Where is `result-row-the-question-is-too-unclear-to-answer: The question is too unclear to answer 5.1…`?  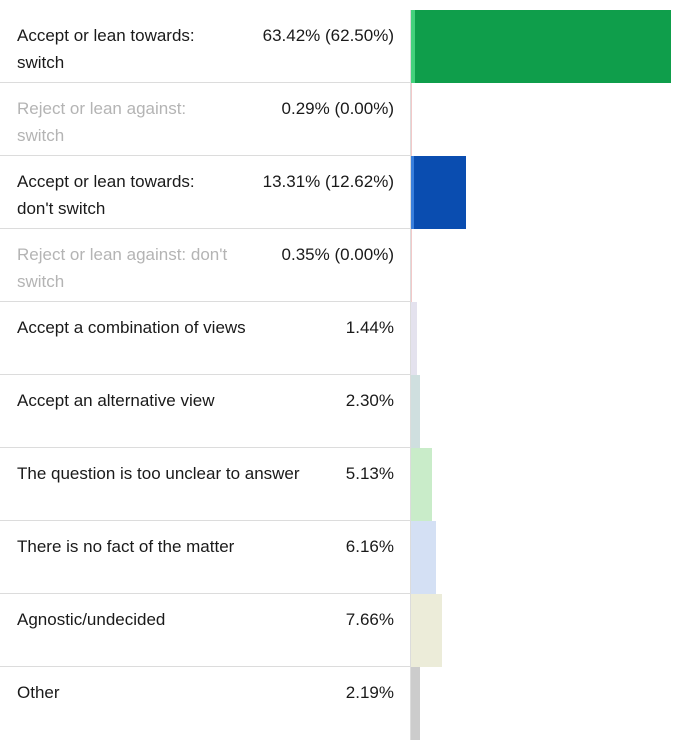
result-row-the-question-is-too-unclear-to-answer: The question is too unclear to answer 5.1… is located at coordinates (348, 484).